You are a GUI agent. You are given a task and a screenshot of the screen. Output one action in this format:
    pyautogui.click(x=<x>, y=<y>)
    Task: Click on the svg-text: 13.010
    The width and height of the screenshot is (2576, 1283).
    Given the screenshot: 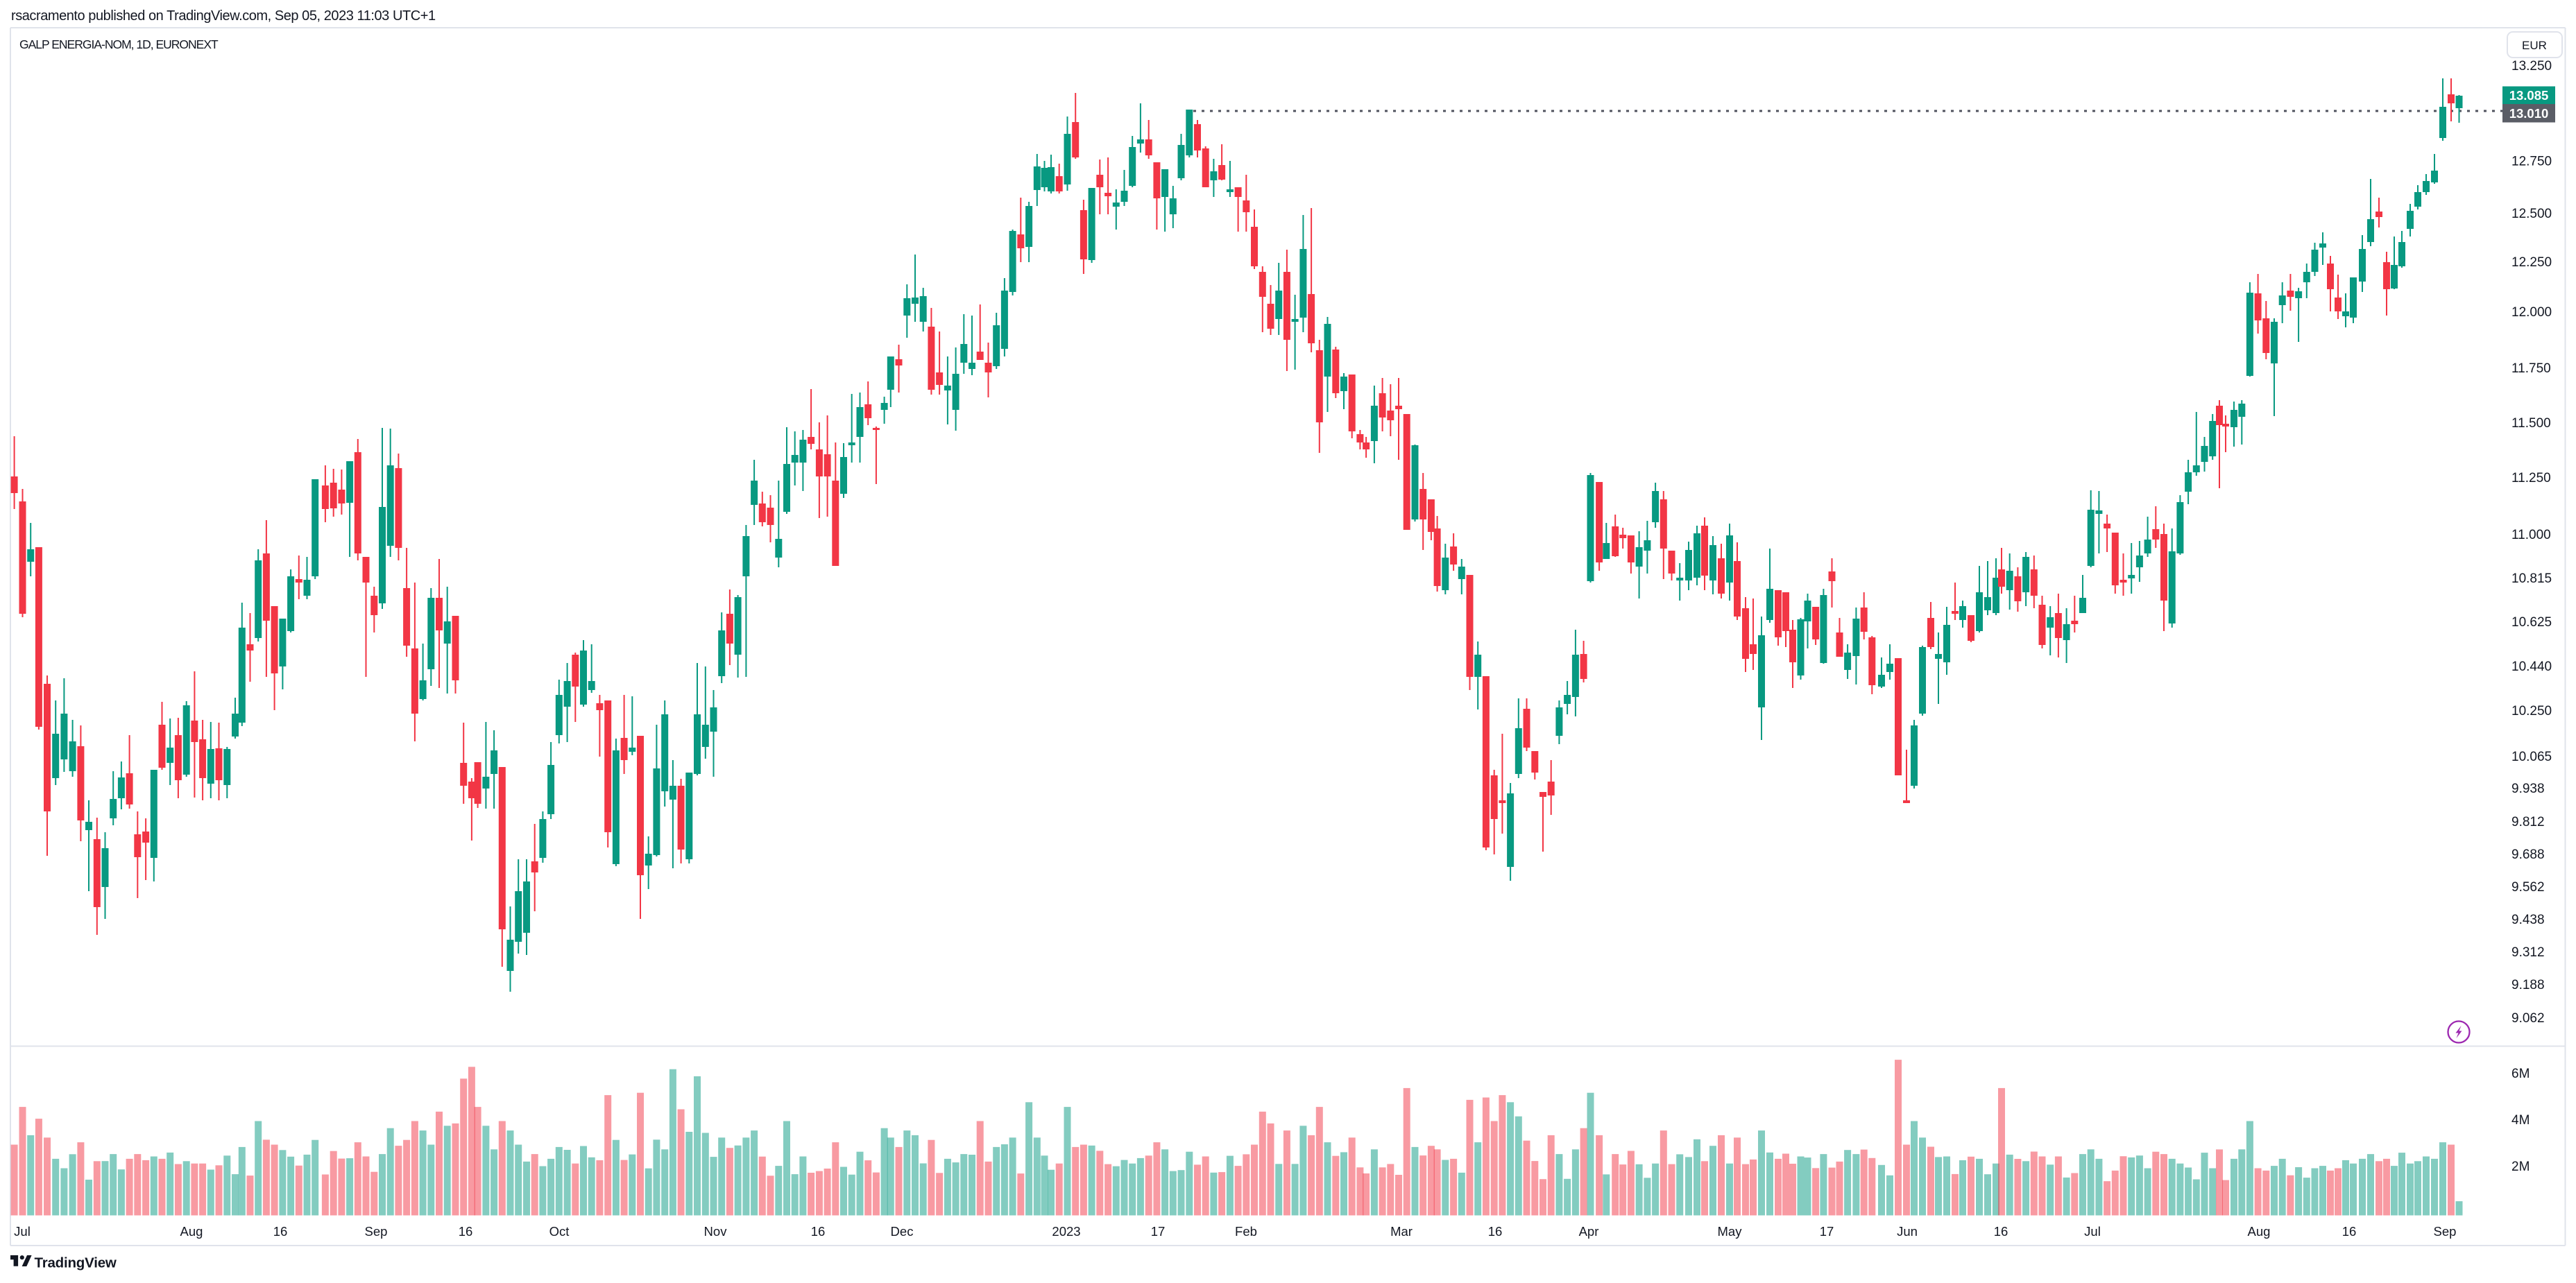 What is the action you would take?
    pyautogui.click(x=2529, y=113)
    